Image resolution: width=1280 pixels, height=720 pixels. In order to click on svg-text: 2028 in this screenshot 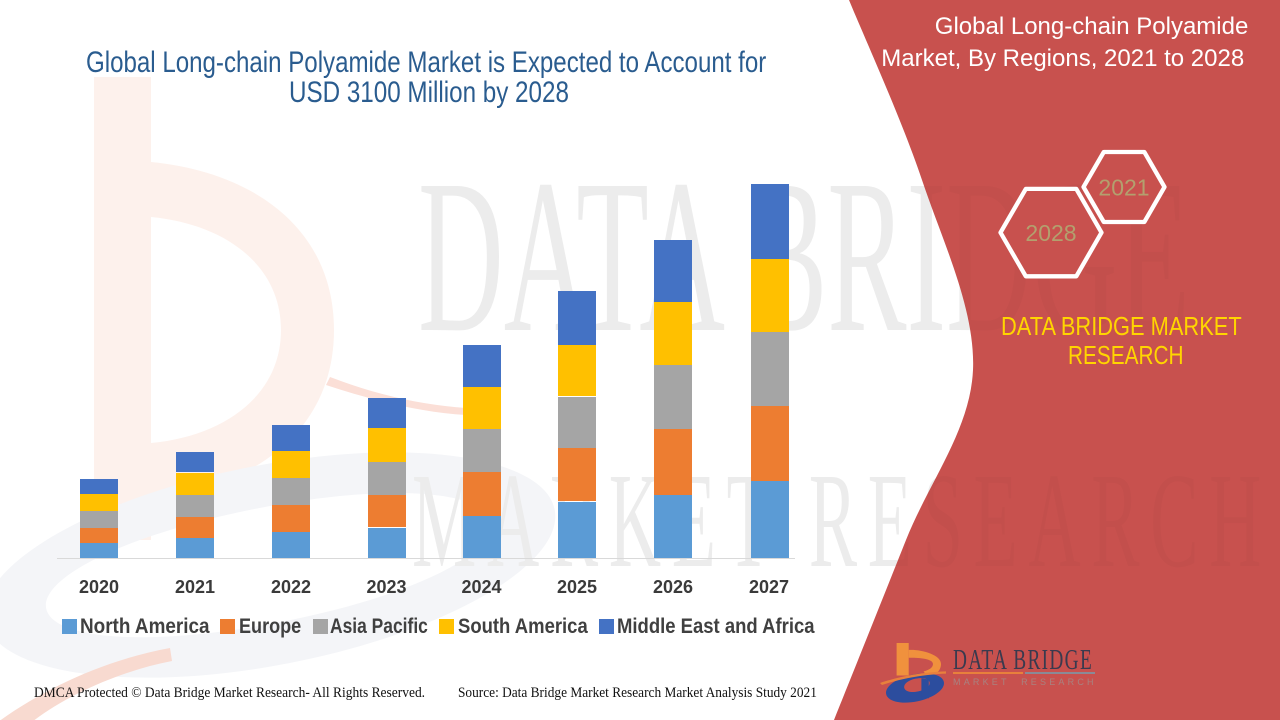, I will do `click(1050, 233)`.